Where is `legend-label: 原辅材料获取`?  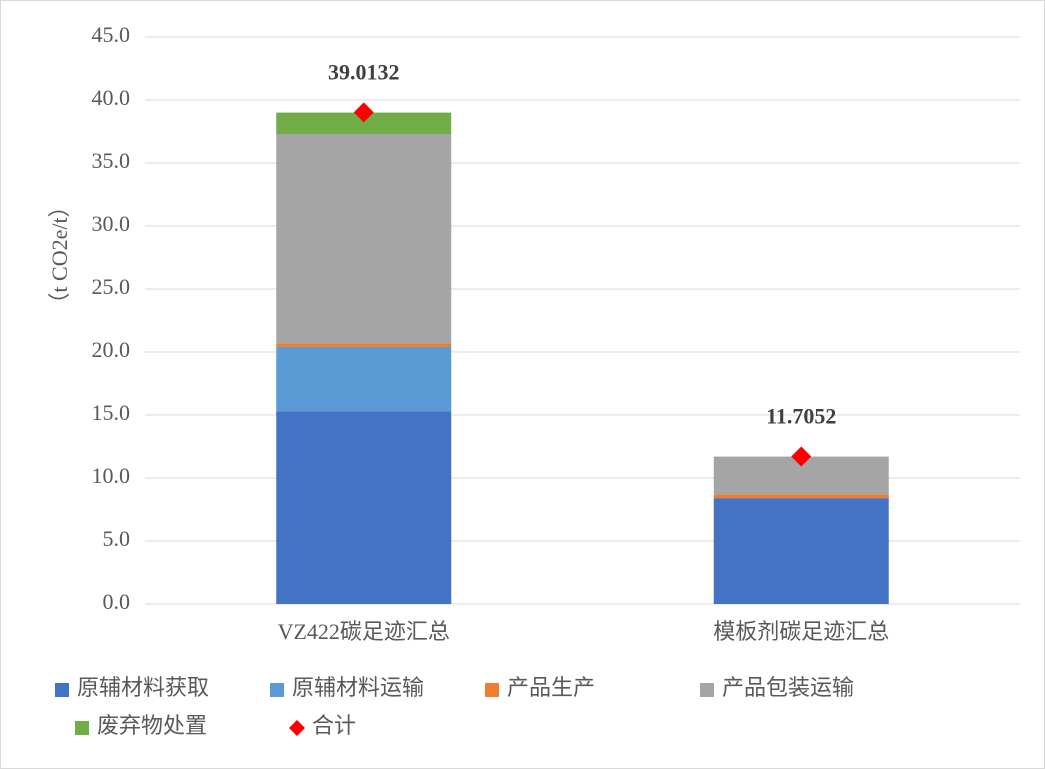
legend-label: 原辅材料获取 is located at coordinates (143, 687).